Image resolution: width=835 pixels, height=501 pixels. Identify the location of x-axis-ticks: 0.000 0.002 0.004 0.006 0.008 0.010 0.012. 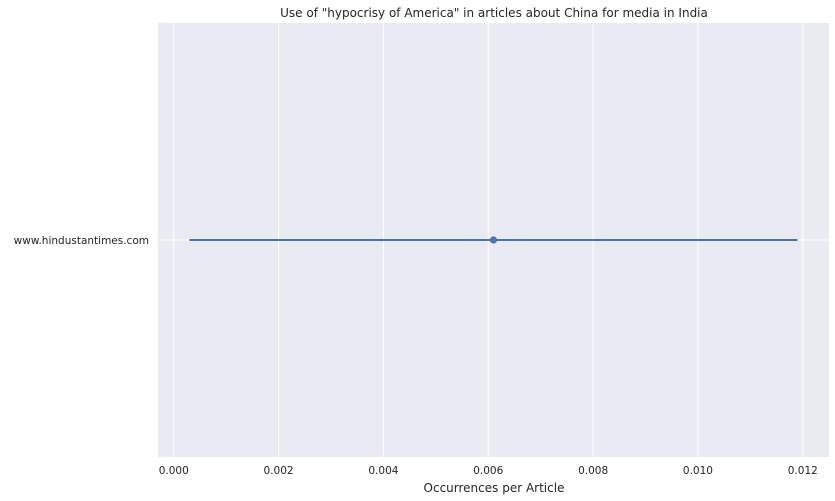
(488, 471).